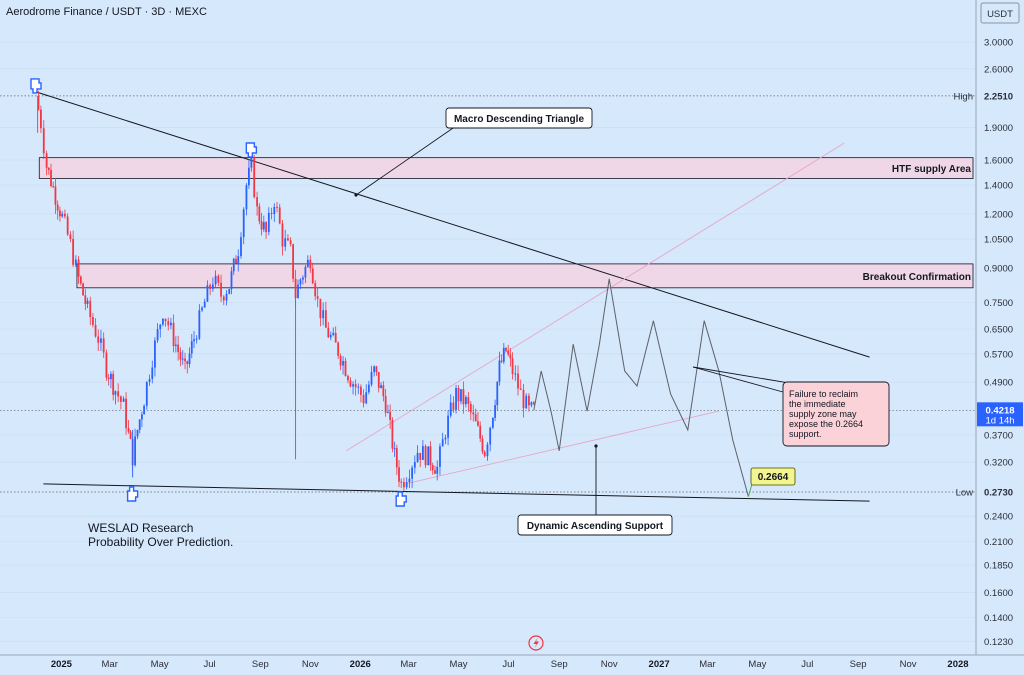 Image resolution: width=1024 pixels, height=675 pixels. Describe the element at coordinates (998, 161) in the screenshot. I see `price-tick-label: 1.6000` at that location.